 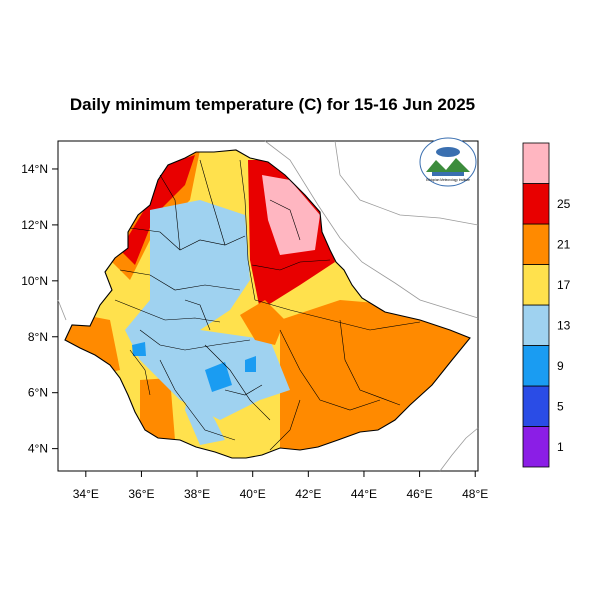 What do you see at coordinates (308, 494) in the screenshot?
I see `x-tick-label: 42°E` at bounding box center [308, 494].